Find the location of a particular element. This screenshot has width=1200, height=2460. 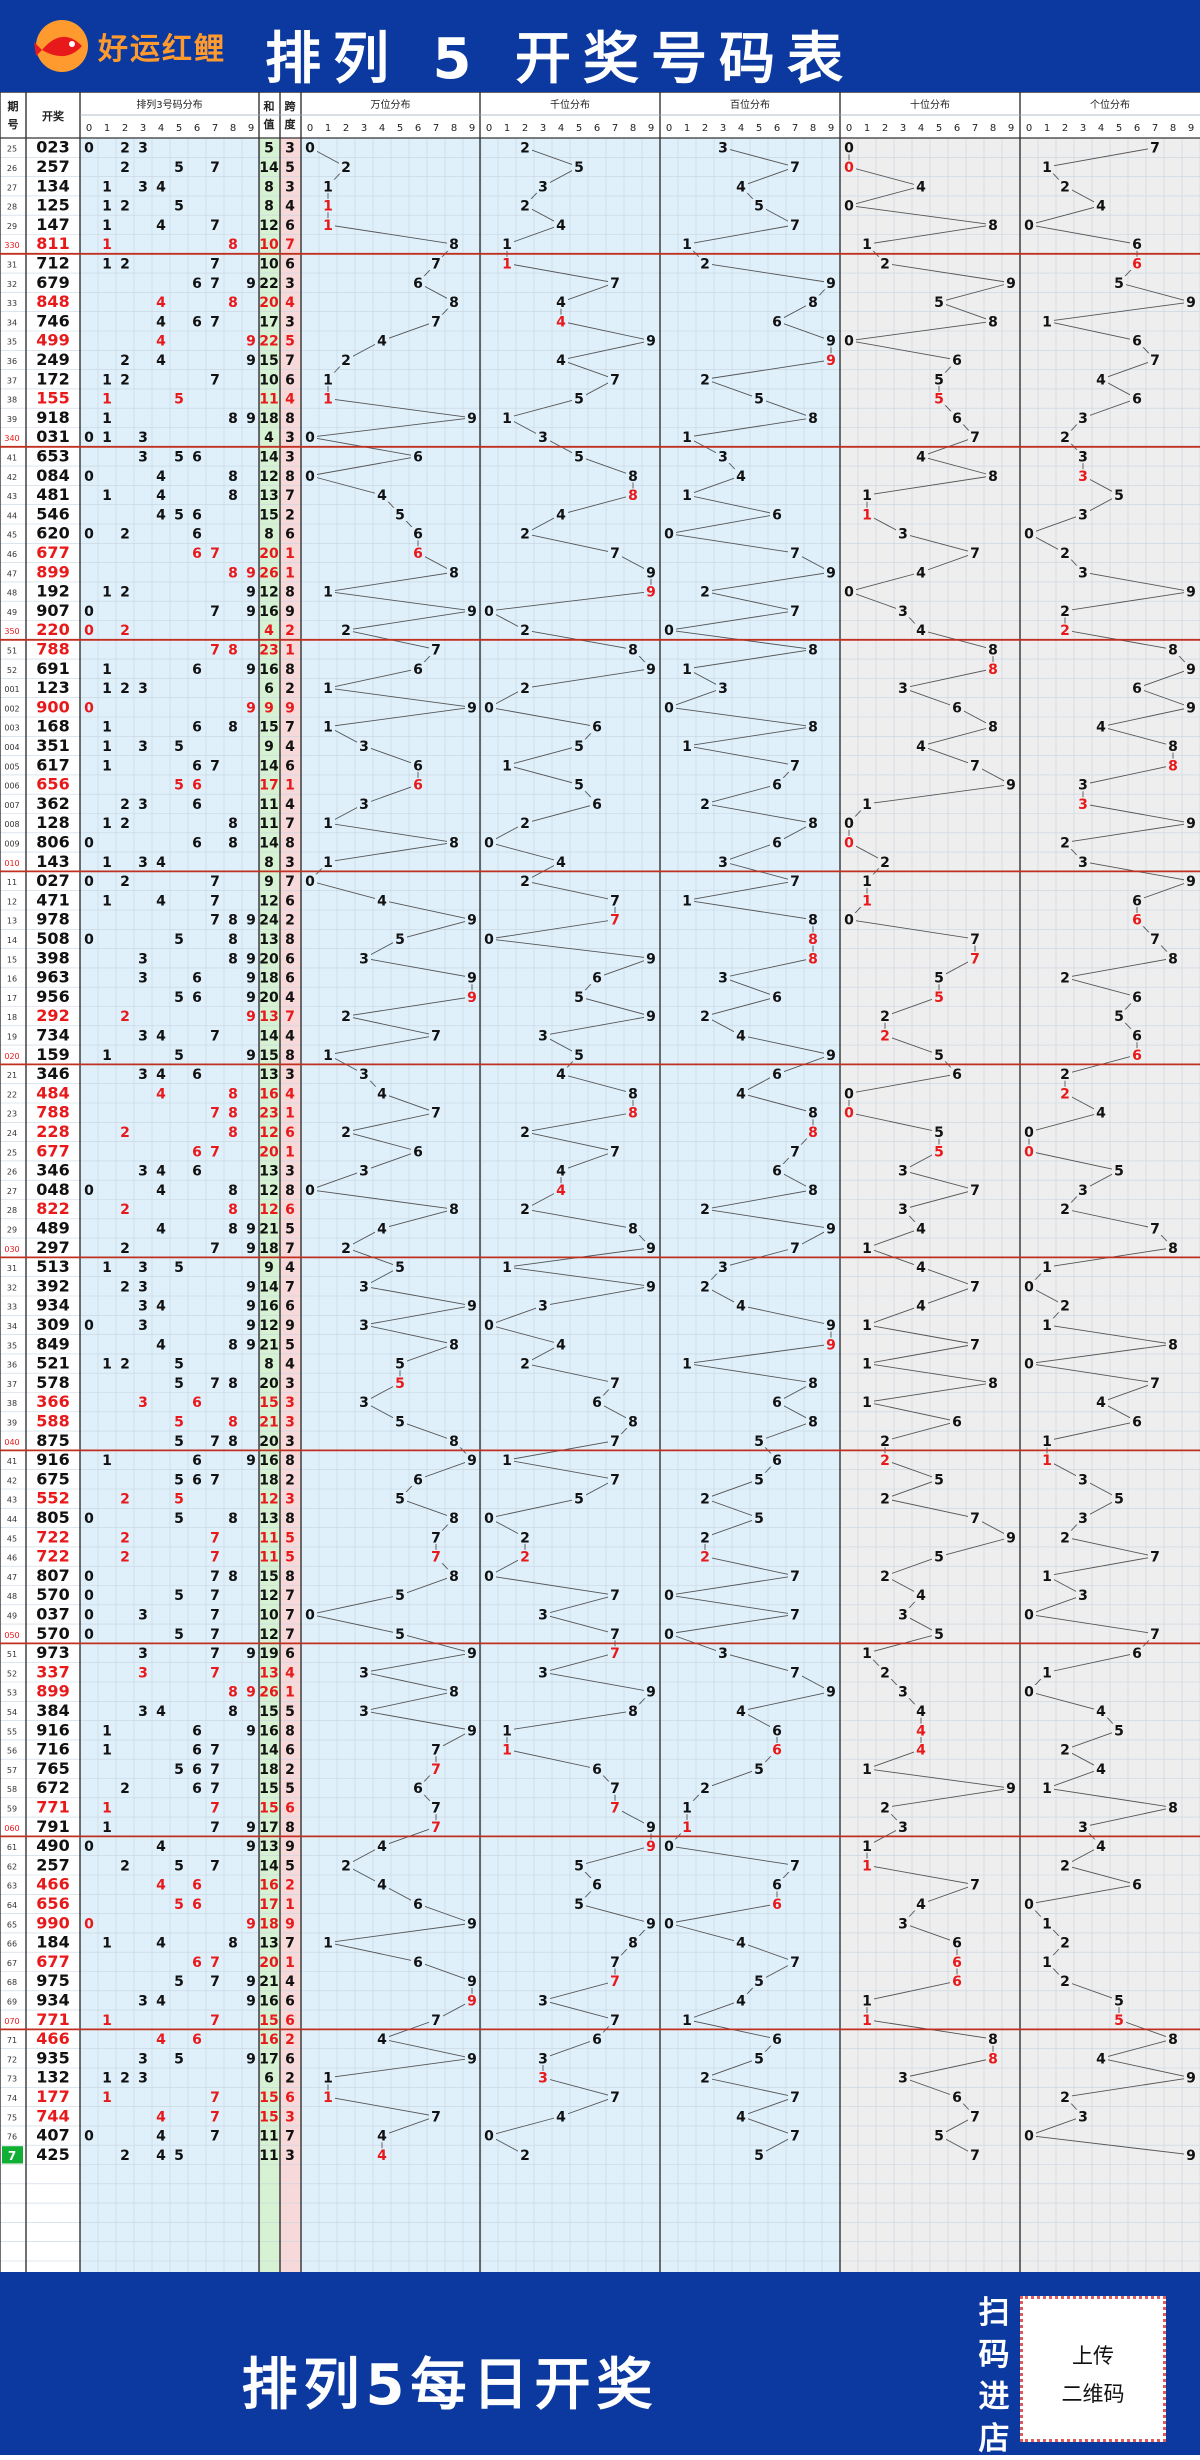

pos-digit-1: 7 is located at coordinates (615, 380).